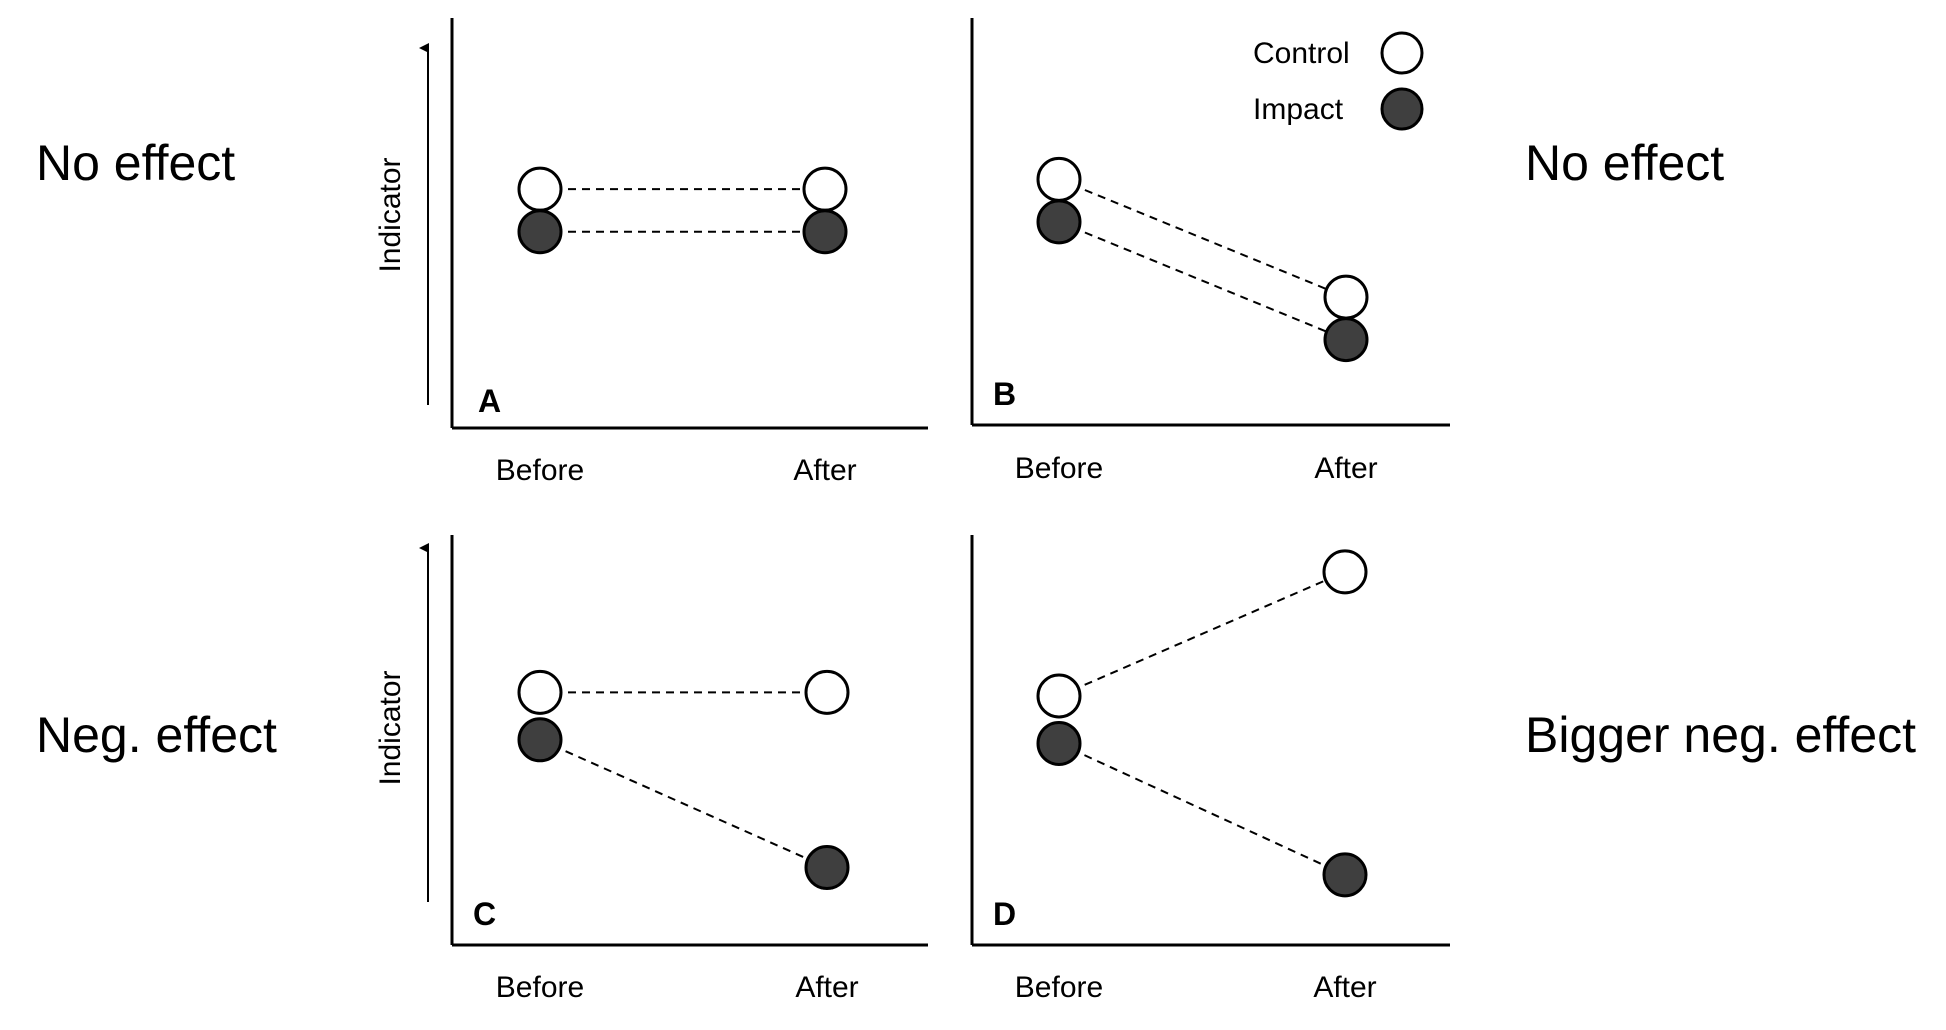  I want to click on panel-d: Before After D, so click(1210, 769).